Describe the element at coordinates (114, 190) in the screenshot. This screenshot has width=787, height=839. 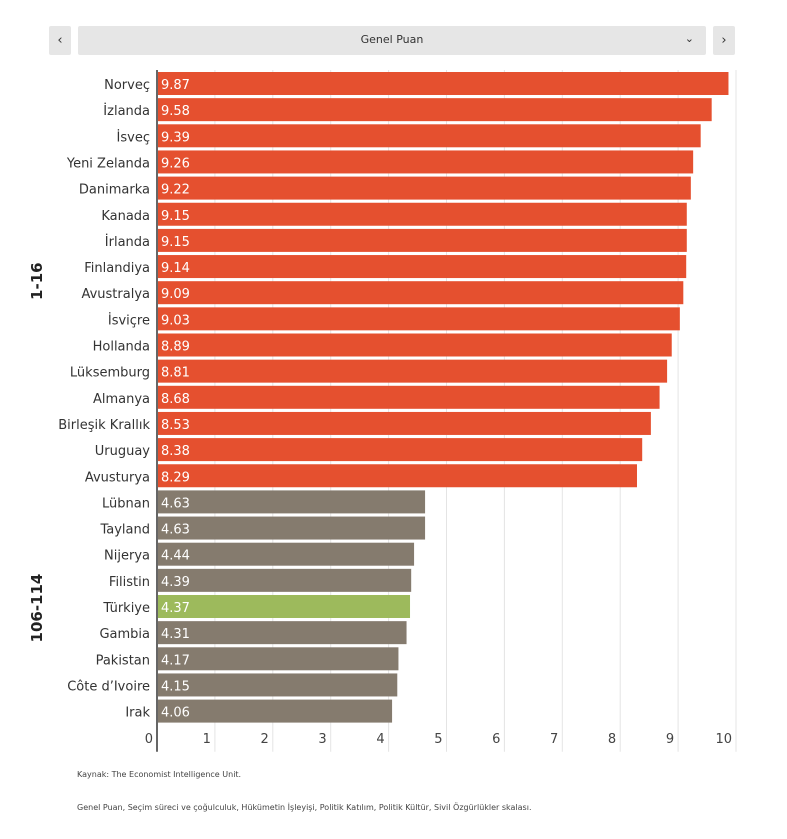
I see `category-label: Danimarka` at that location.